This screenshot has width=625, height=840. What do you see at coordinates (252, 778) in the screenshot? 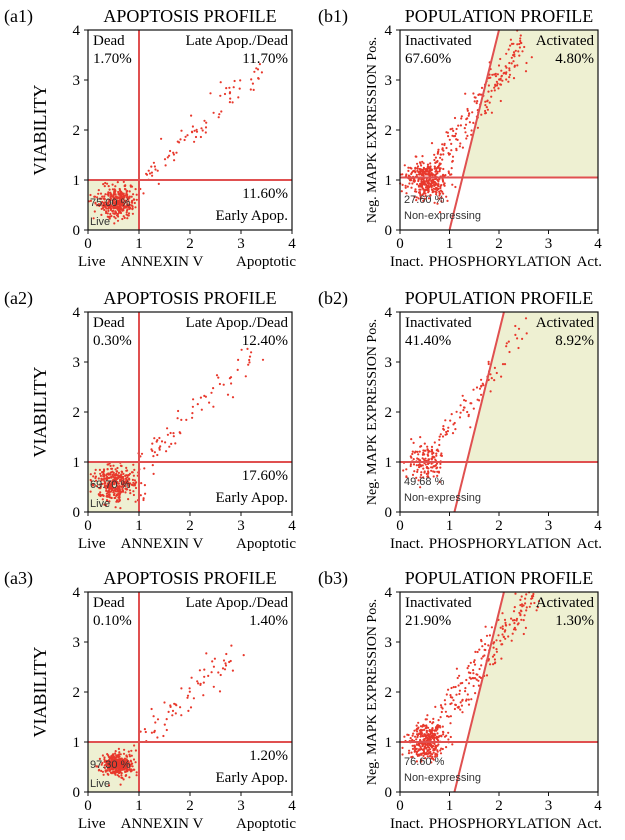
I see `quadrant-bottom-right-name: Early Apop.` at bounding box center [252, 778].